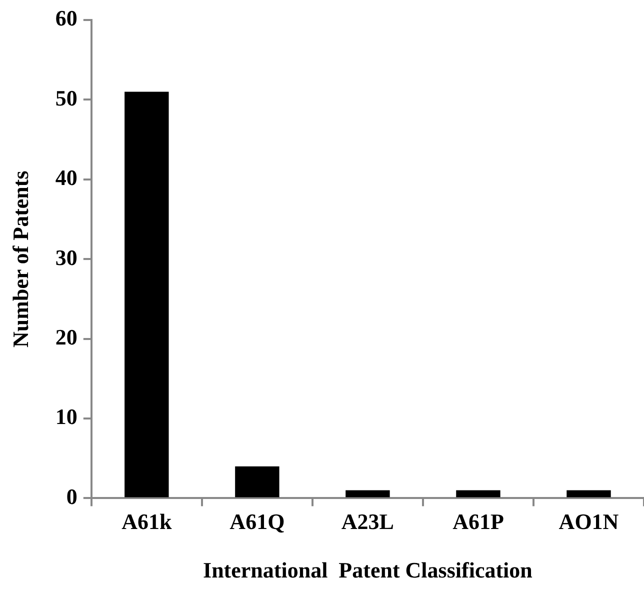 Image resolution: width=644 pixels, height=594 pixels. Describe the element at coordinates (588, 521) in the screenshot. I see `x-tick-label: AO1N` at that location.